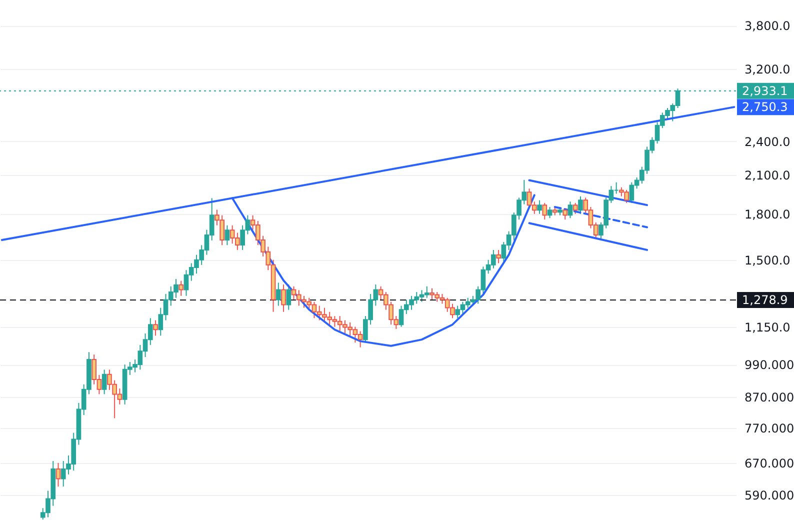  I want to click on y-tick-label: 770.000, so click(769, 428).